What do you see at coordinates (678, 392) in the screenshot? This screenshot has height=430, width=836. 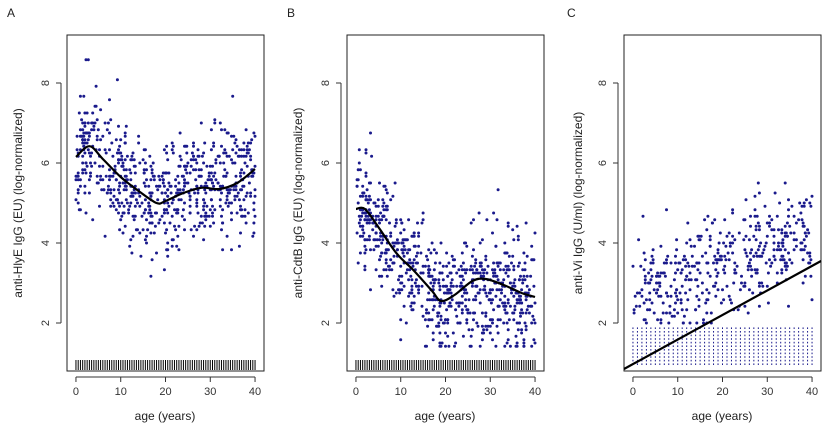 I see `x-tick-label: 10` at bounding box center [678, 392].